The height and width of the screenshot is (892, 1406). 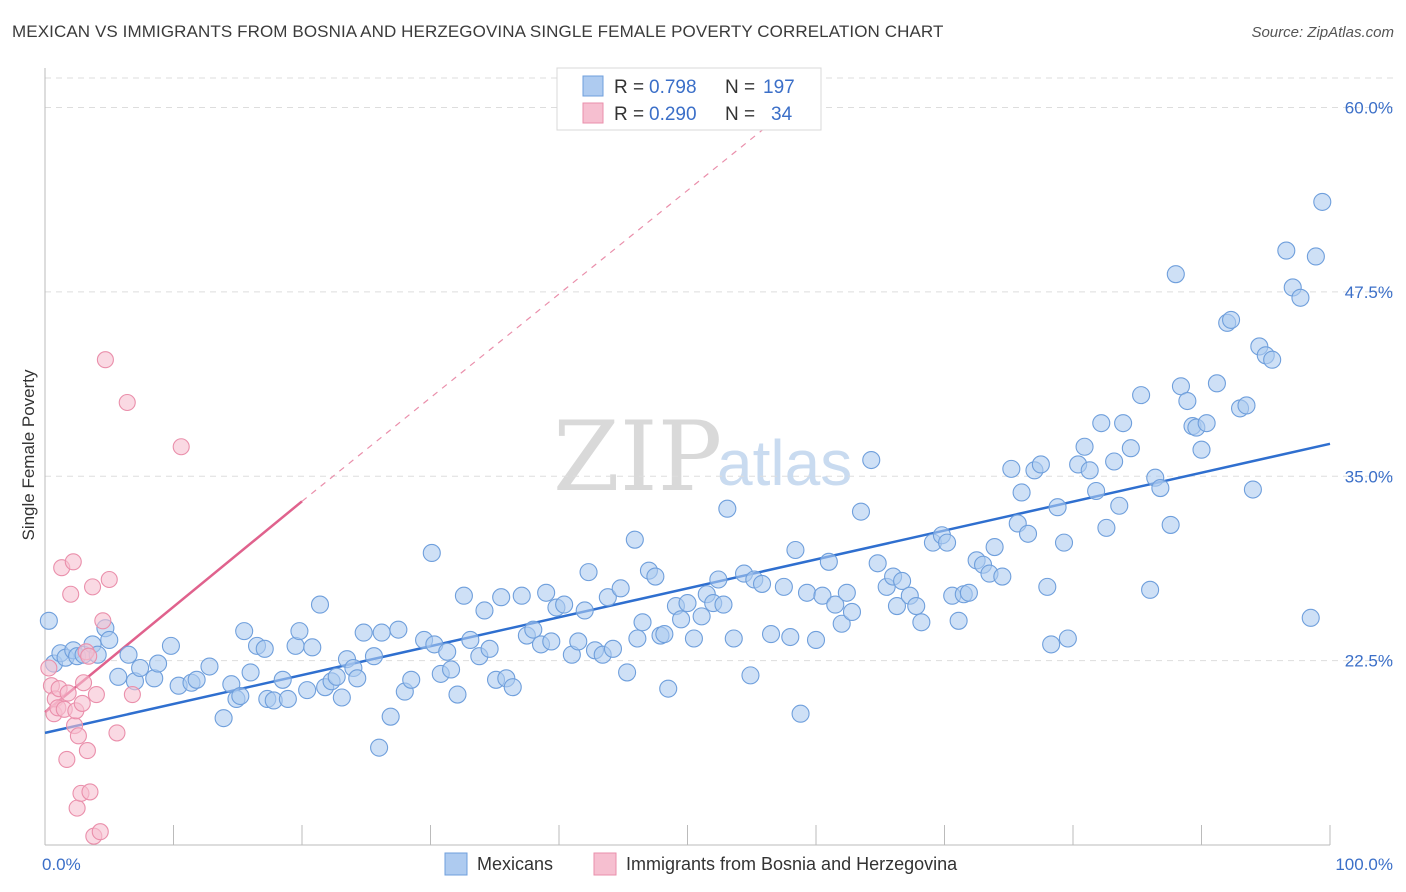 I want to click on bosnia-trend-extension, so click(x=539, y=309).